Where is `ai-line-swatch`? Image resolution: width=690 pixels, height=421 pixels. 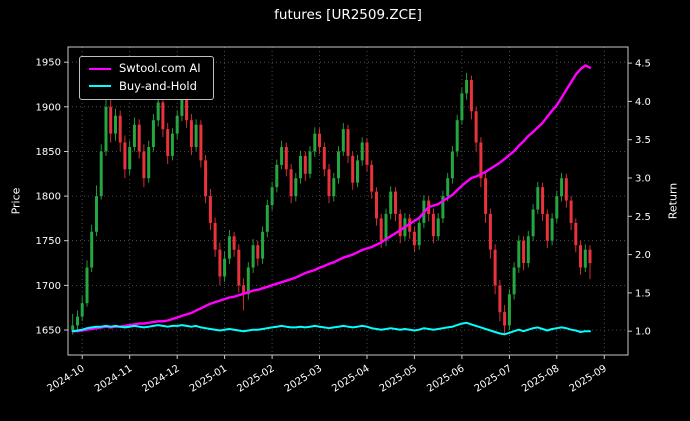
ai-line-swatch is located at coordinates (100, 68).